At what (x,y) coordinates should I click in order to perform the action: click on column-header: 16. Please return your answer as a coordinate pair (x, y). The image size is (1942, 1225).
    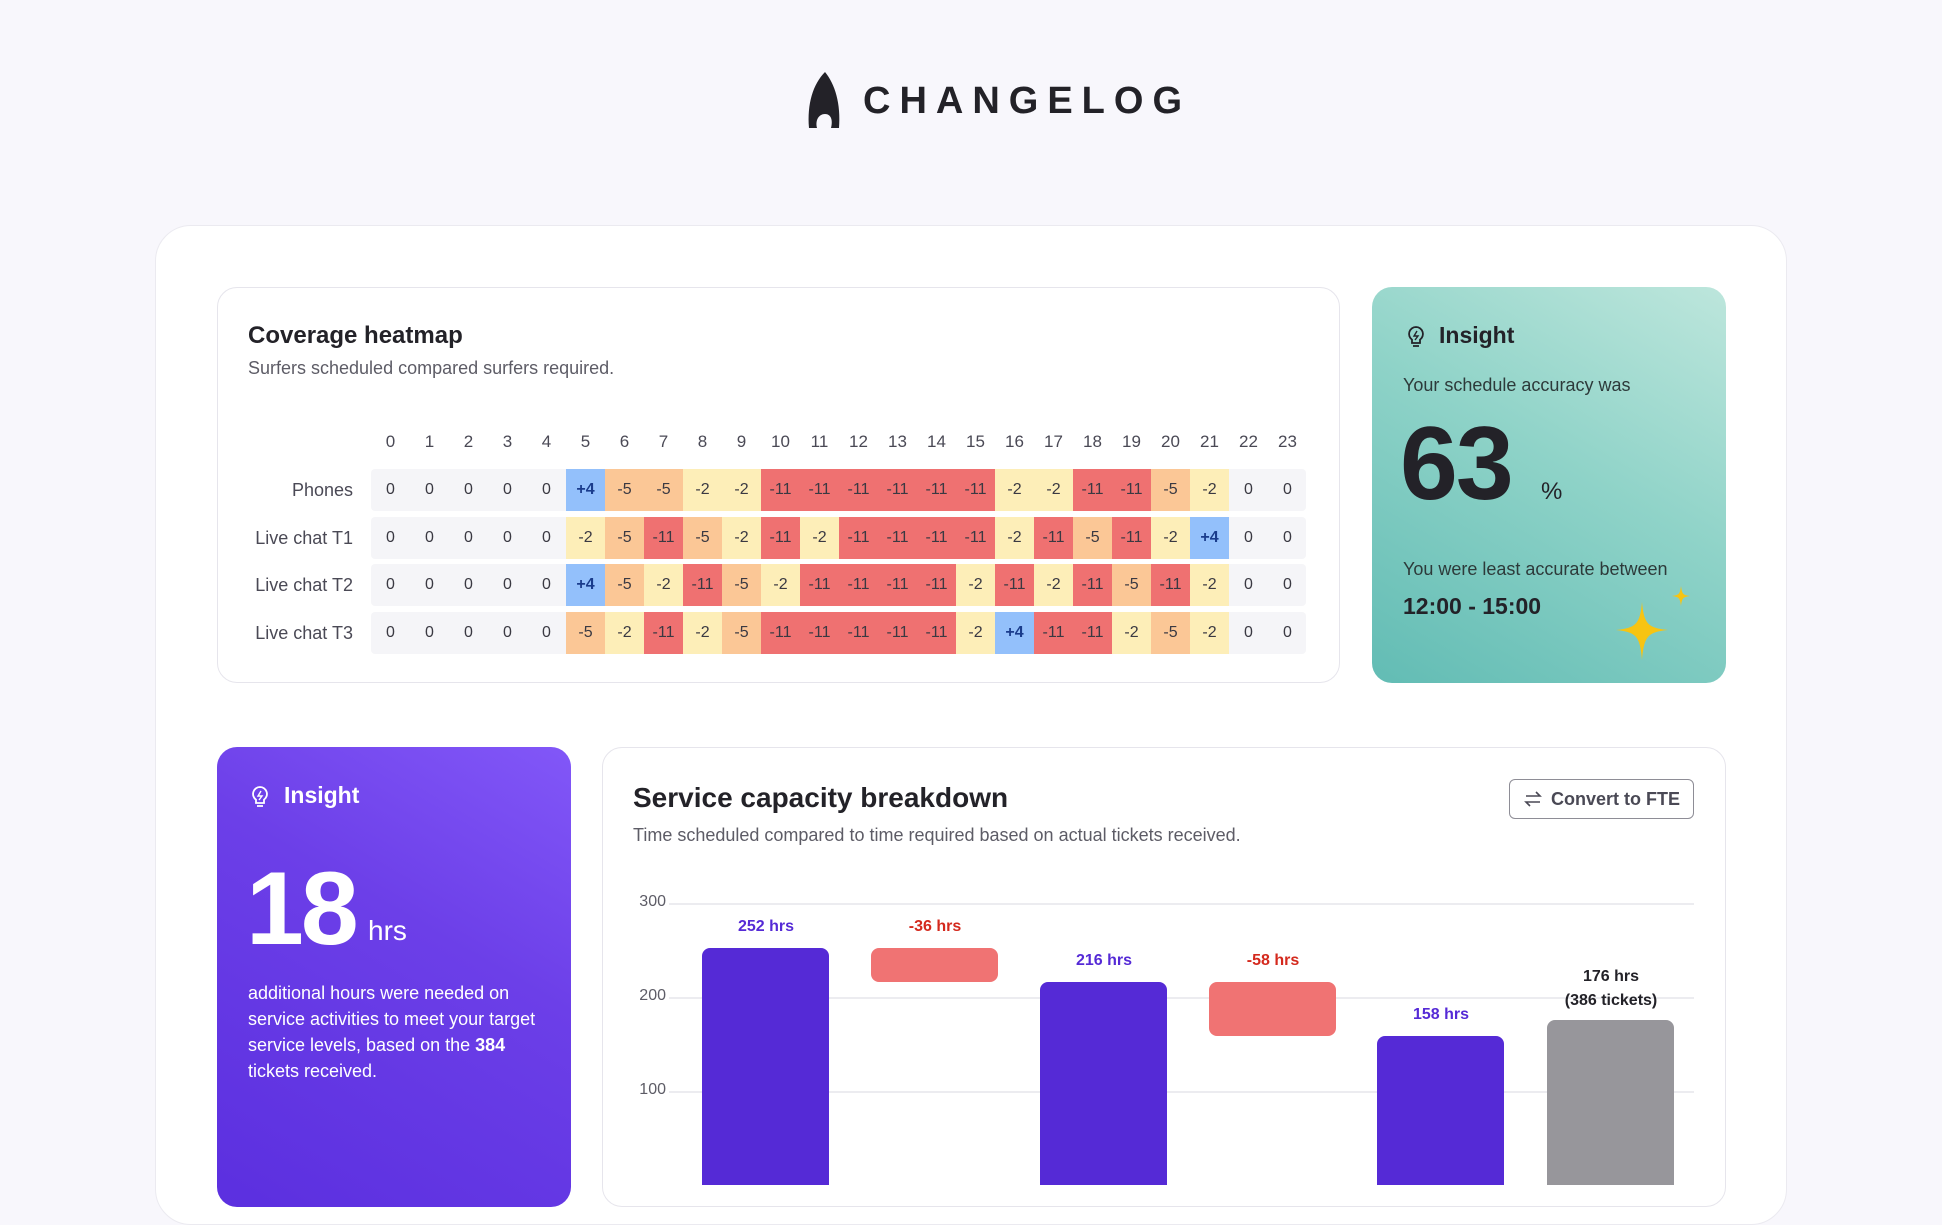
    Looking at the image, I should click on (1014, 441).